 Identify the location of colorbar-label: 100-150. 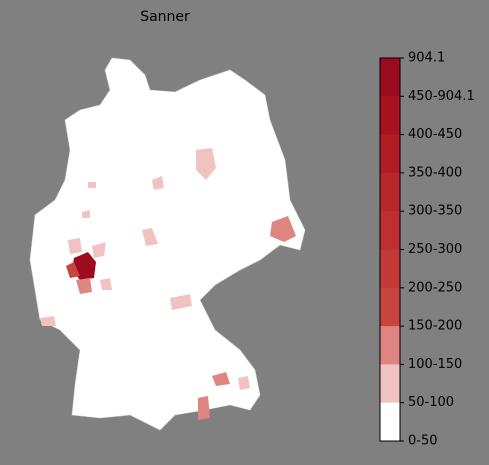
(435, 364).